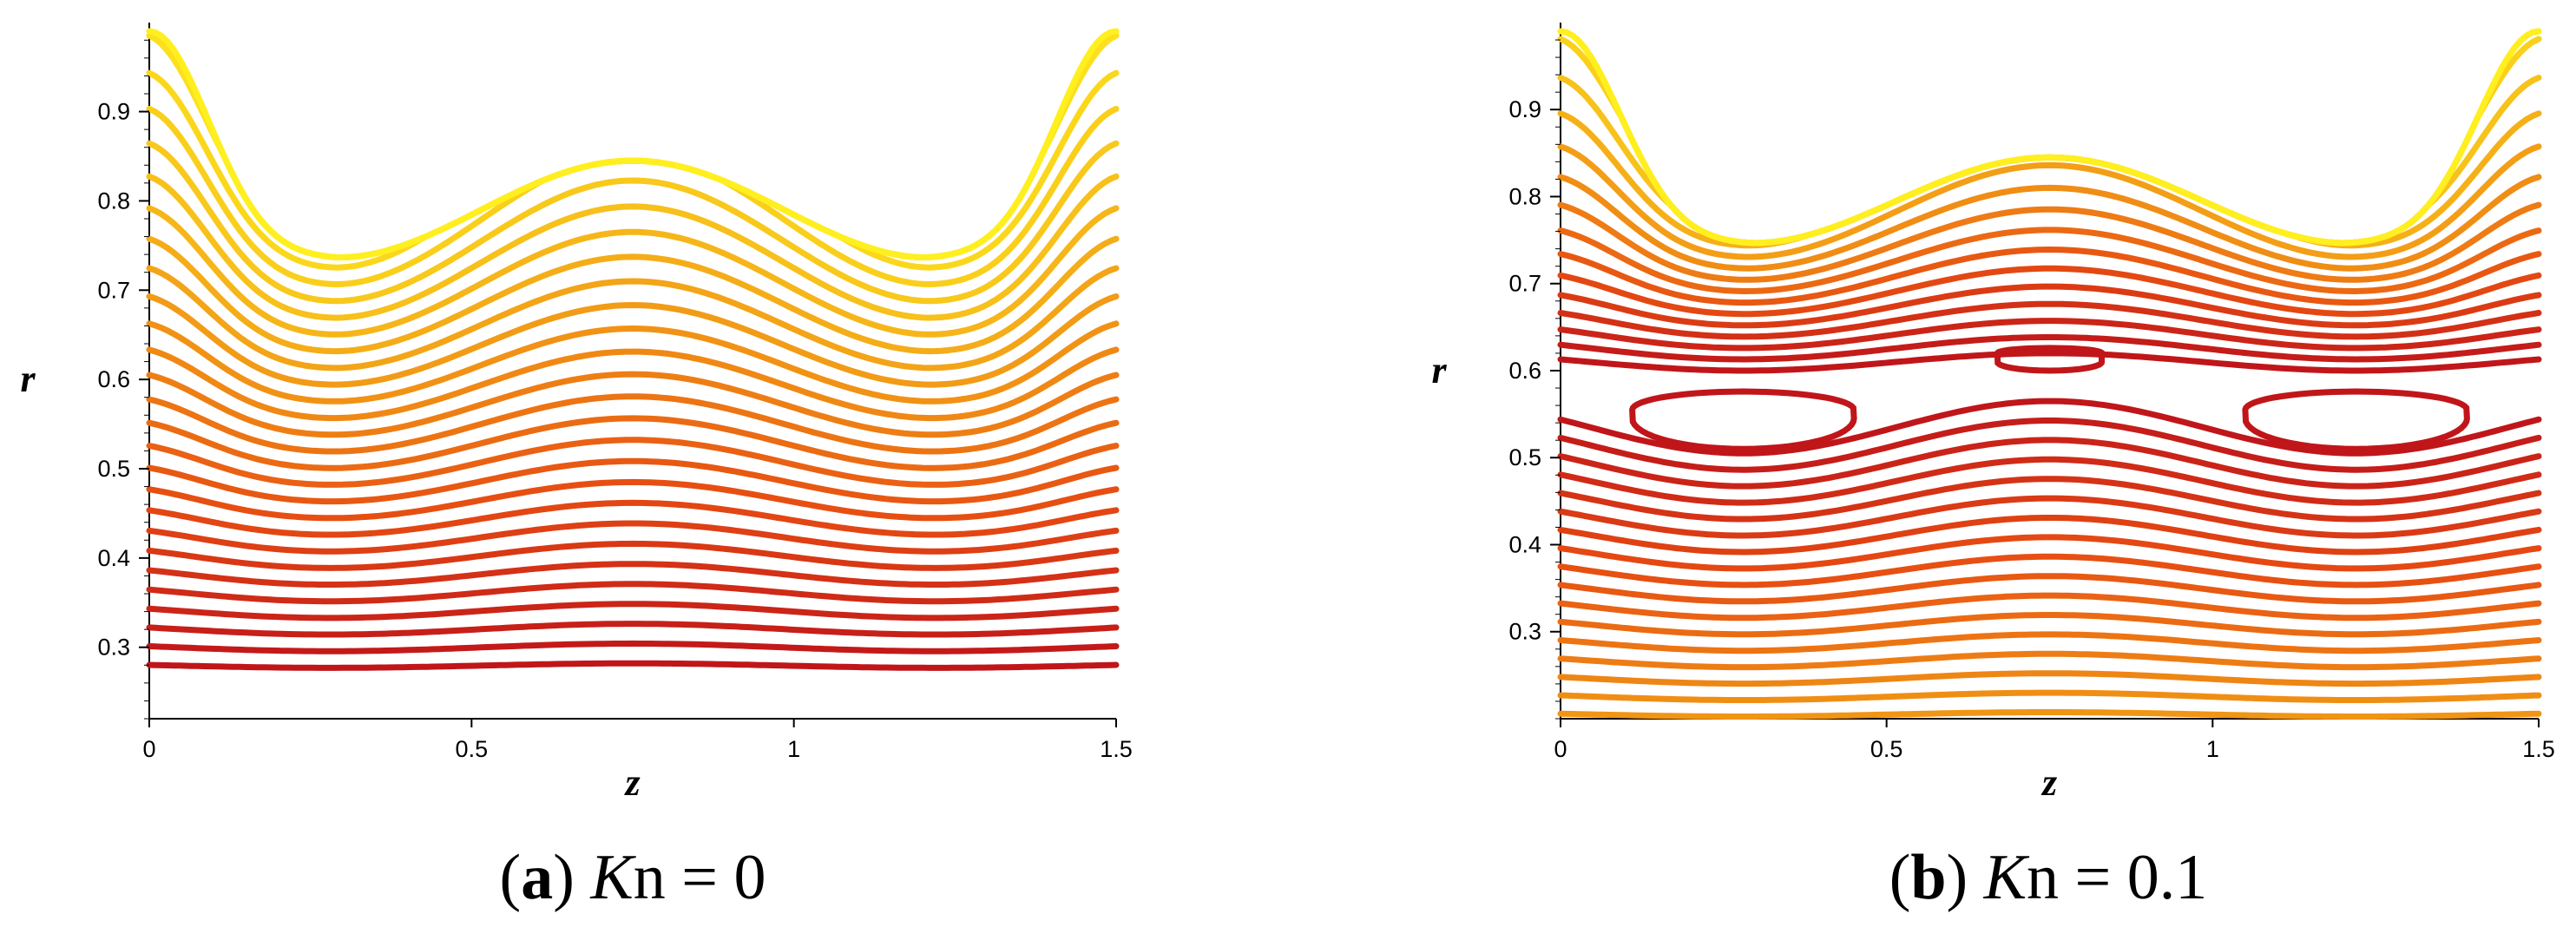  Describe the element at coordinates (633, 878) in the screenshot. I see `panel-caption: (a) Kn = 0` at that location.